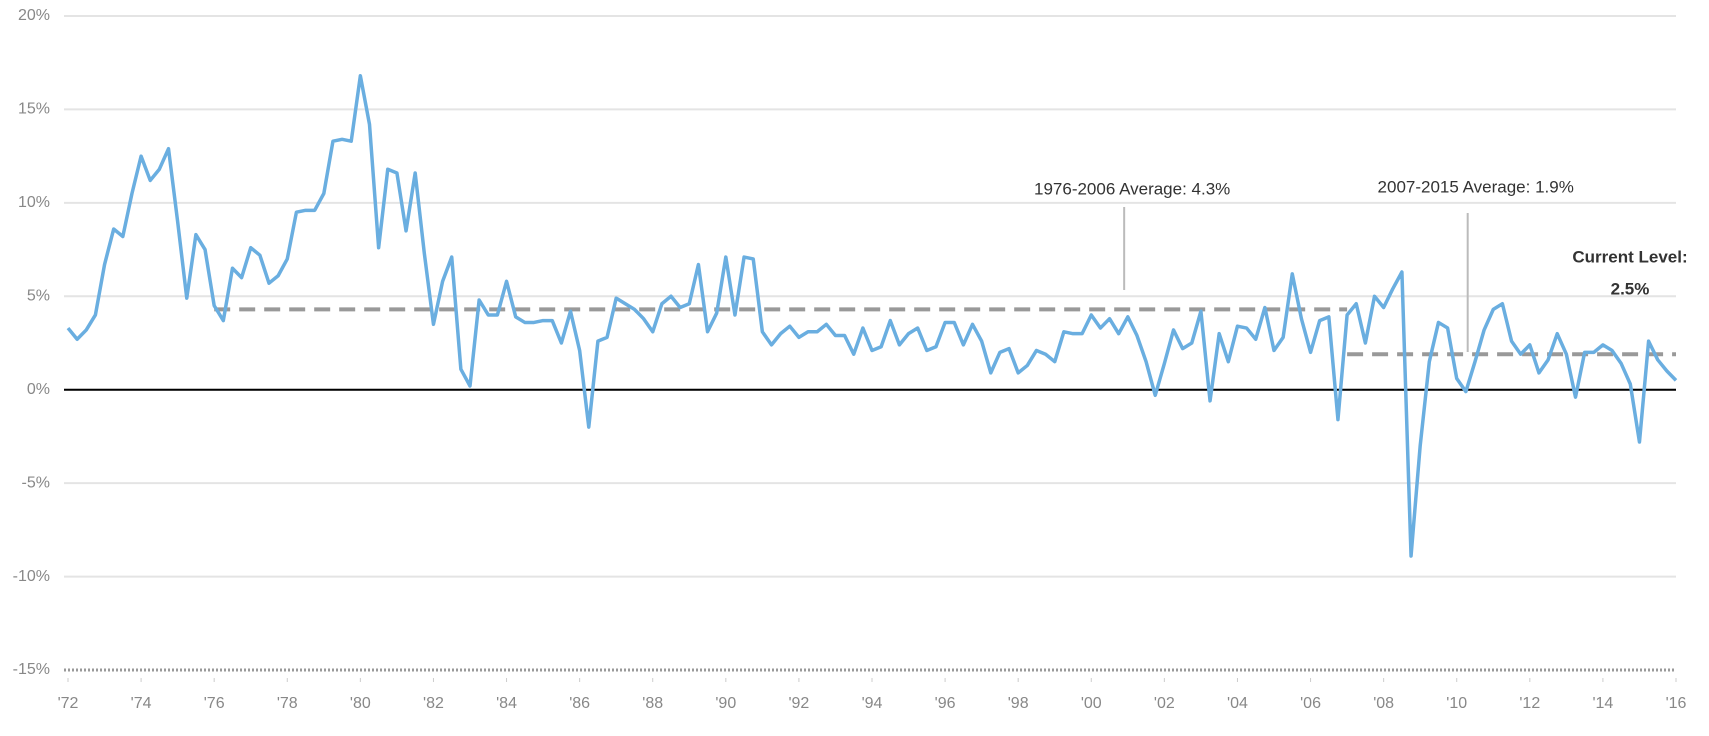 Image resolution: width=1709 pixels, height=736 pixels. What do you see at coordinates (798, 703) in the screenshot?
I see `x-tick-label: '92` at bounding box center [798, 703].